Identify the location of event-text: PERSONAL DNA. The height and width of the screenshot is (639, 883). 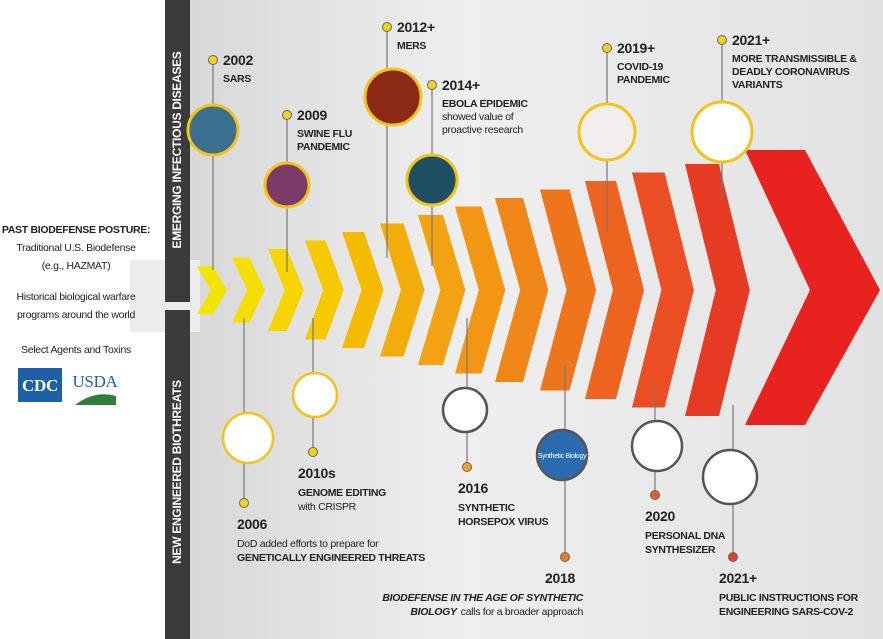
(685, 536).